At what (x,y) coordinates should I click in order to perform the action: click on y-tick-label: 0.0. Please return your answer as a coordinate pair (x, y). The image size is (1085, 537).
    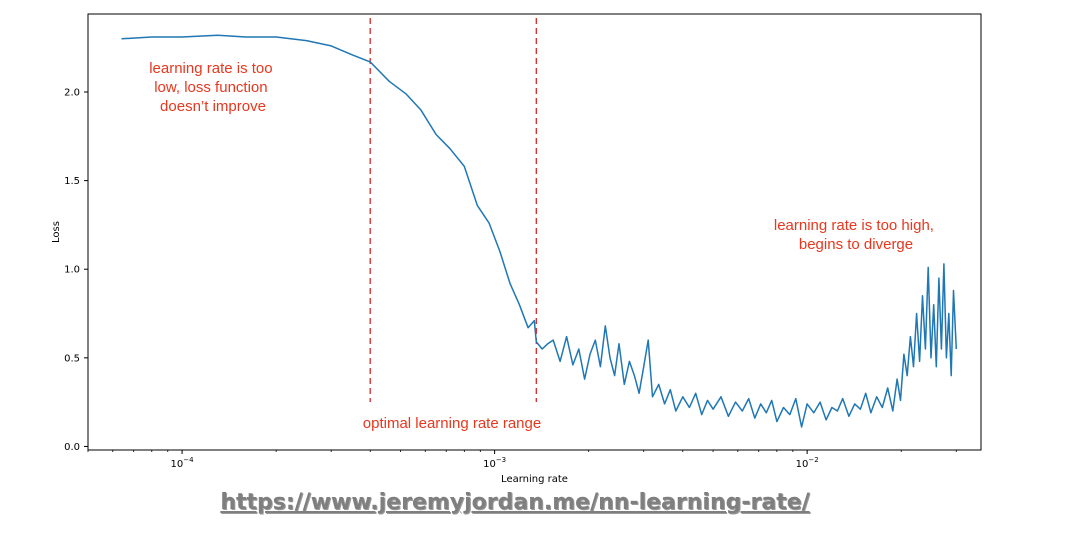
    Looking at the image, I should click on (72, 447).